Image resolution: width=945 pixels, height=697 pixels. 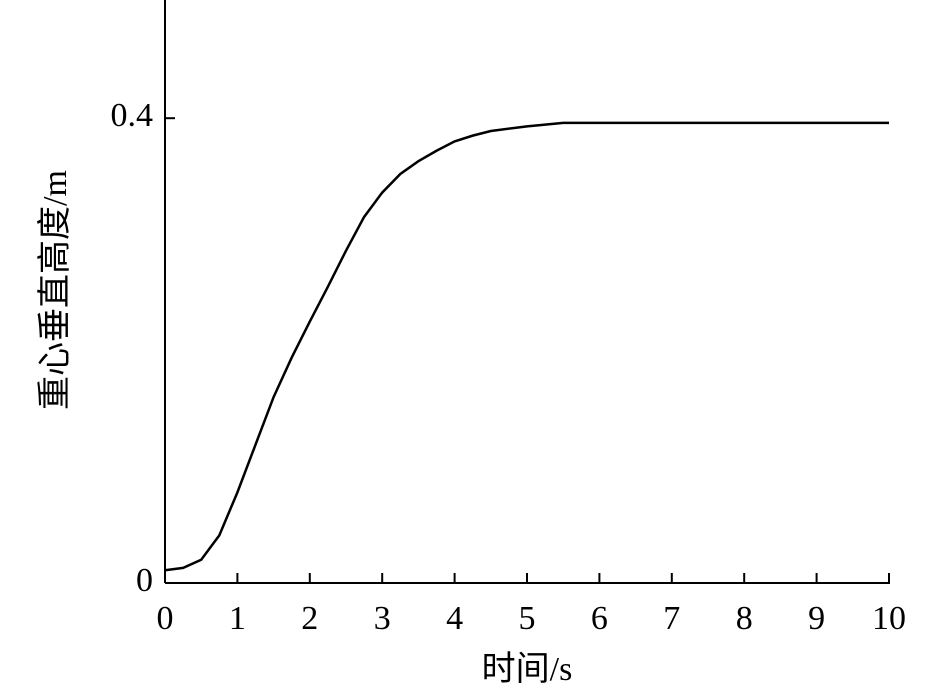 I want to click on x-tick-label: 7, so click(x=671, y=618).